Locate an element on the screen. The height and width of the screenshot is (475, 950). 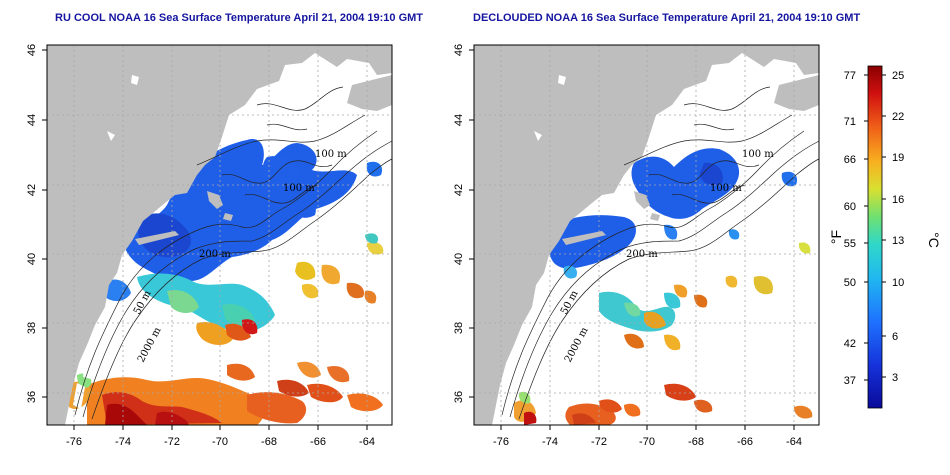
right-contour-label-200m: 200 m is located at coordinates (642, 254).